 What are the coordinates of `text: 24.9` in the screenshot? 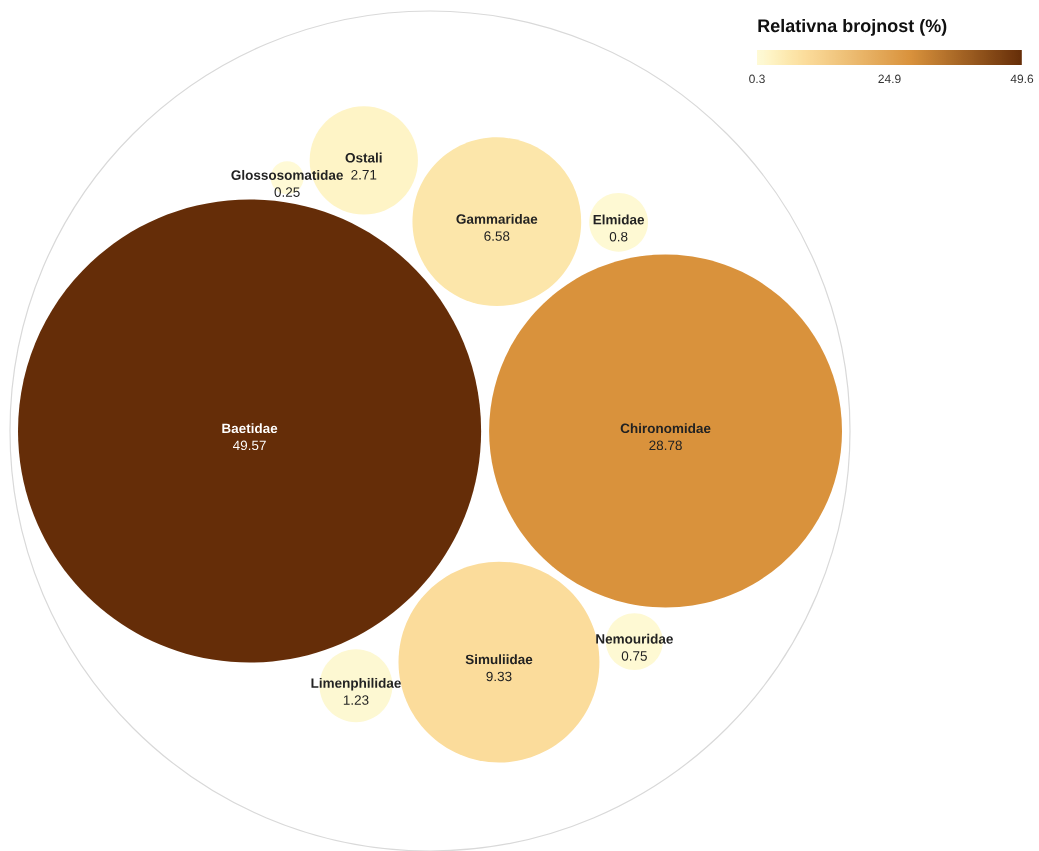 It's located at (889, 79).